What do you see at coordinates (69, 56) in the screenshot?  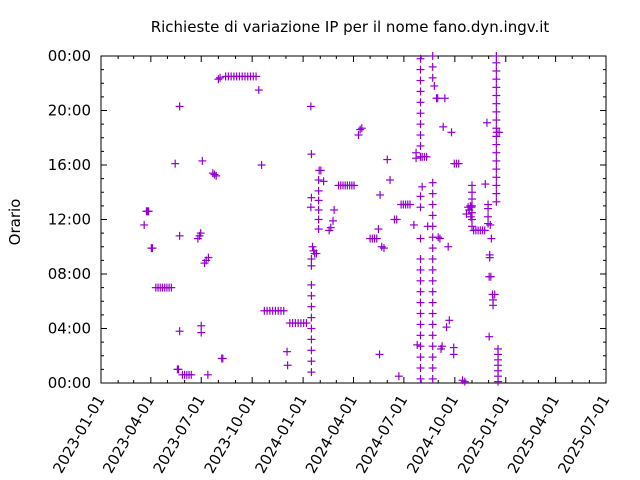 I see `y-tick-label: 00:00` at bounding box center [69, 56].